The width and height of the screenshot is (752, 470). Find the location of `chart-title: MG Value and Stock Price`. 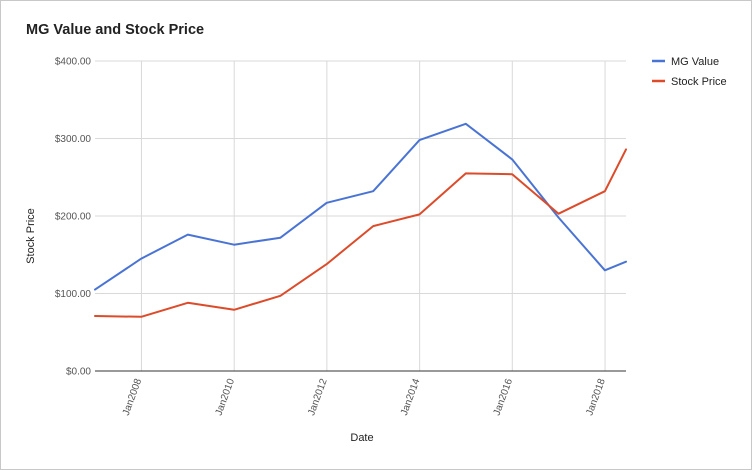

chart-title: MG Value and Stock Price is located at coordinates (115, 30).